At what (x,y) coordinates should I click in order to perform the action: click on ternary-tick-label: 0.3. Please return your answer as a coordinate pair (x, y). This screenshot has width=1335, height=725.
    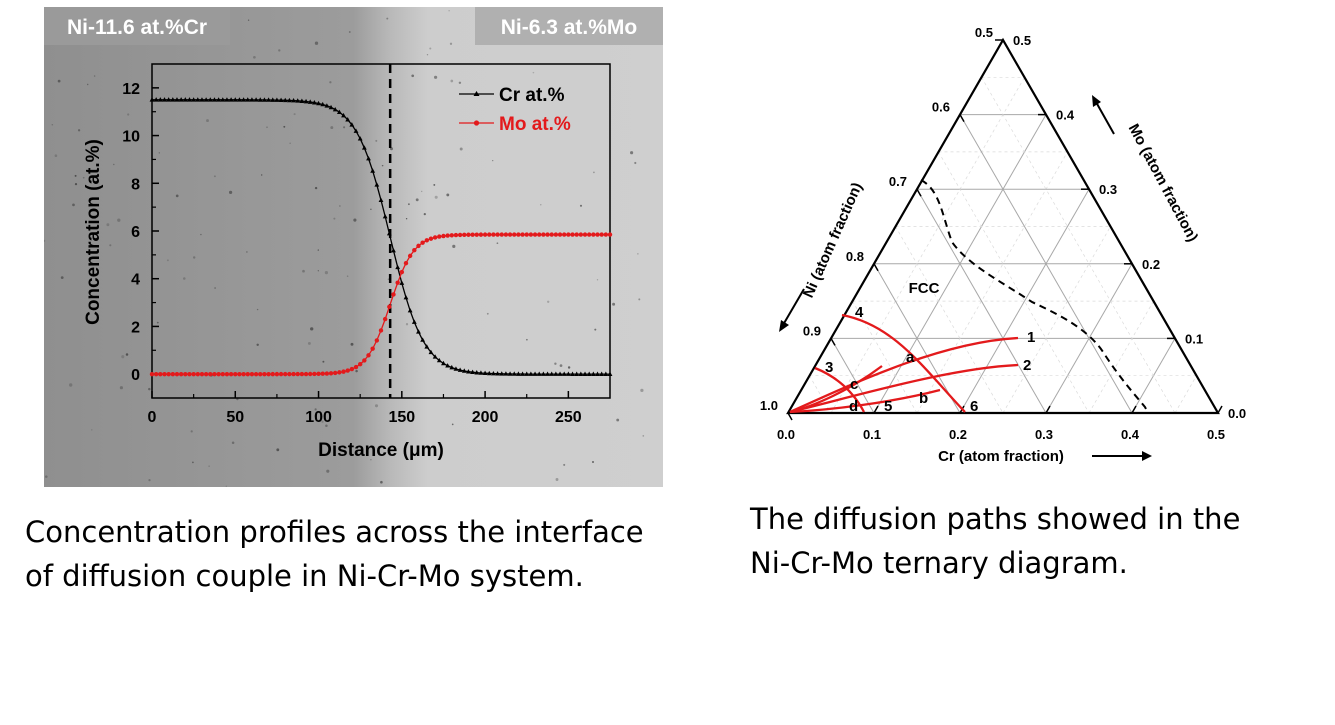
    Looking at the image, I should click on (1108, 189).